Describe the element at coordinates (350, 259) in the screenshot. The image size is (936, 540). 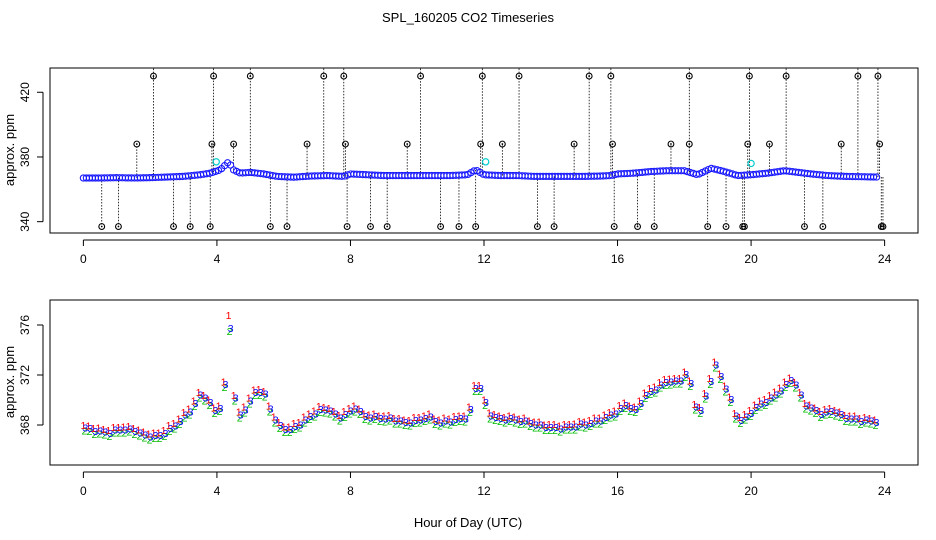
I see `top-x-tick-label: 8` at that location.